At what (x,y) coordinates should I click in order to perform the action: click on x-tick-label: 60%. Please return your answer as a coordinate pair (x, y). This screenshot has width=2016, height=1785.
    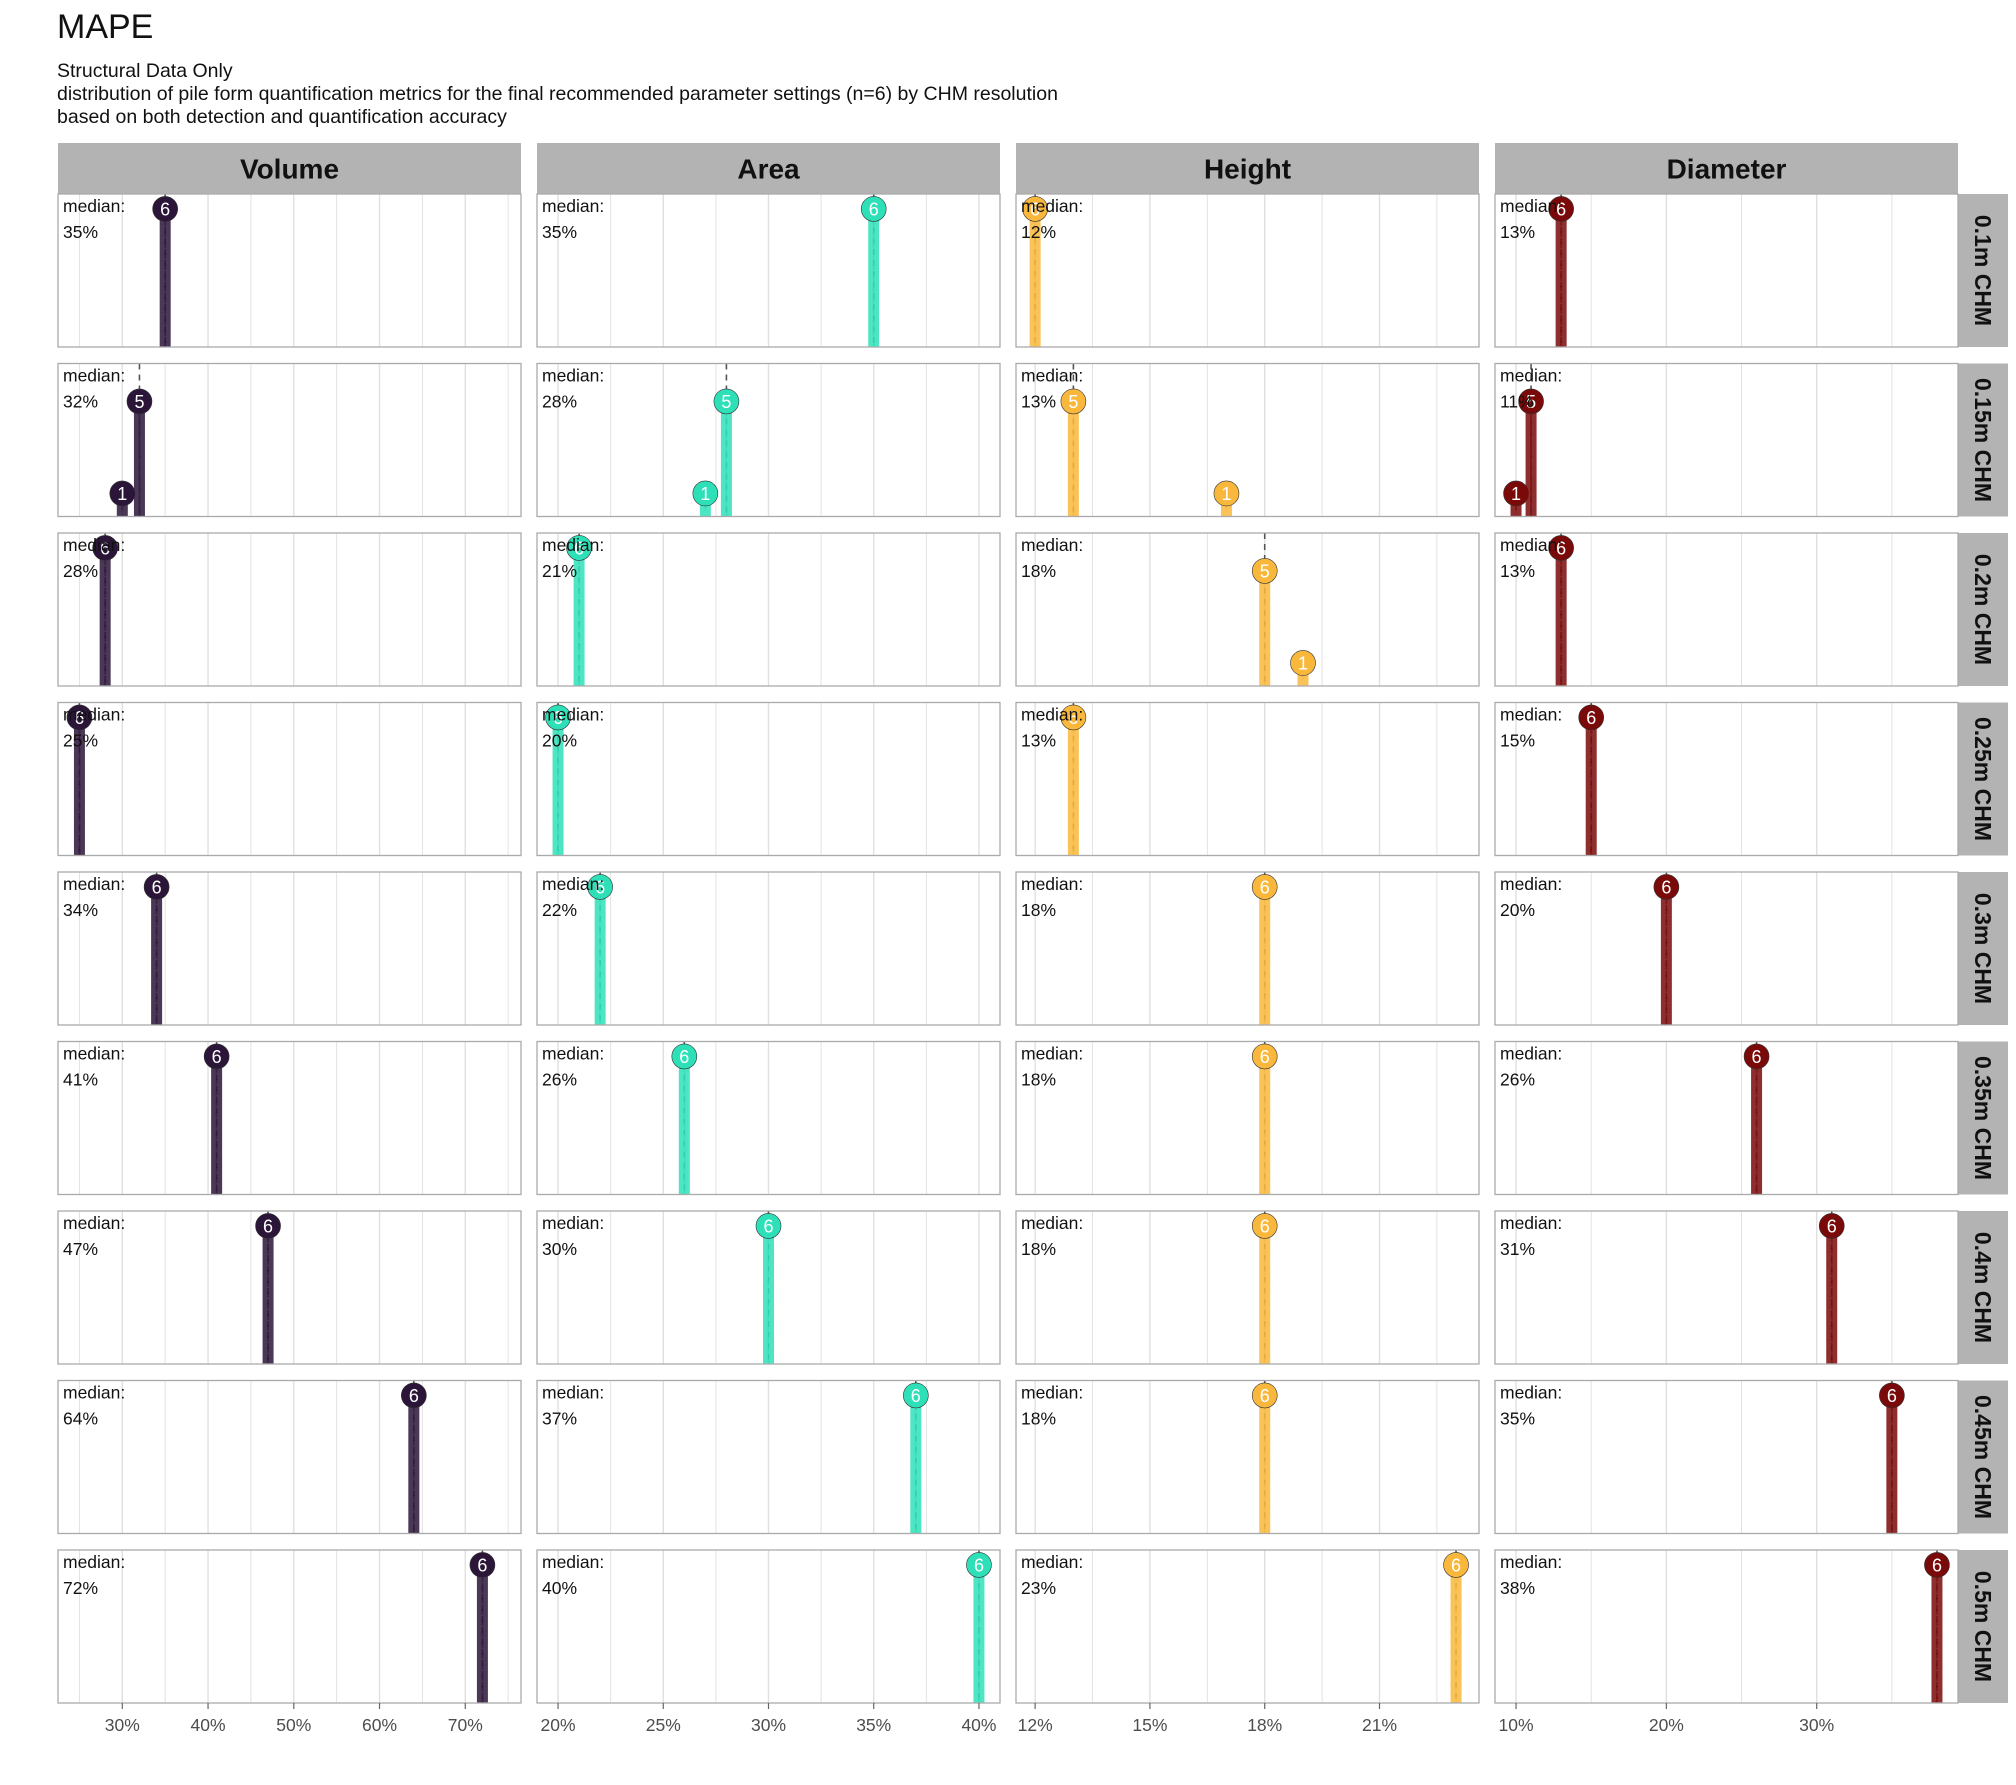
    Looking at the image, I should click on (379, 1725).